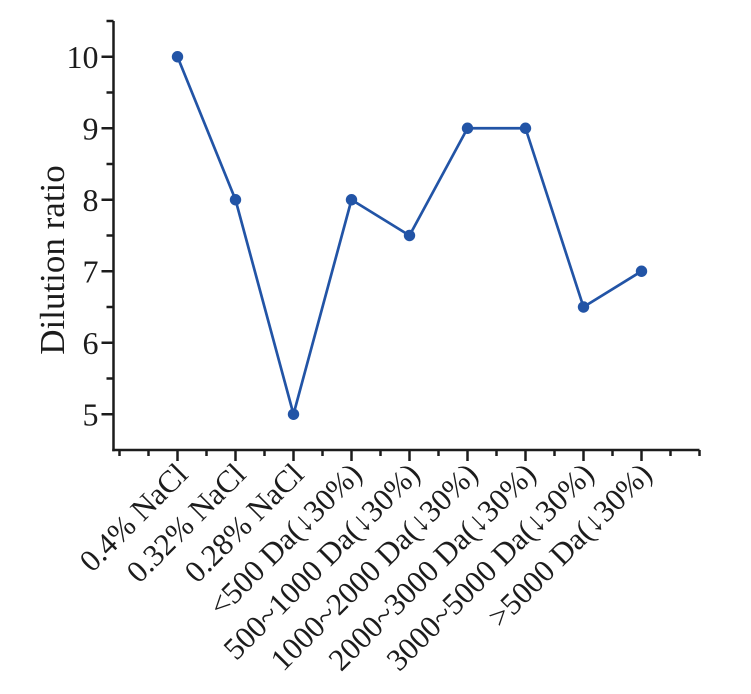 The width and height of the screenshot is (751, 694). Describe the element at coordinates (91, 343) in the screenshot. I see `y-tick-label: 6` at that location.